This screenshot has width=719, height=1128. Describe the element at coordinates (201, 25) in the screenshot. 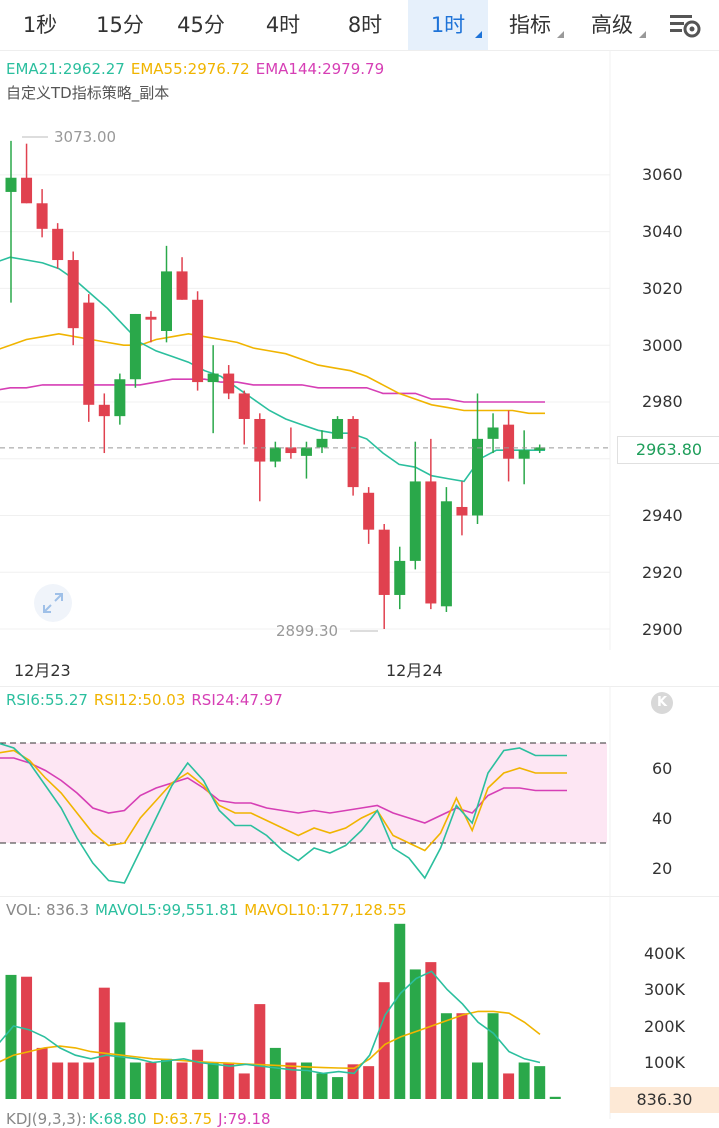

I see `tab-45m: 45分` at that location.